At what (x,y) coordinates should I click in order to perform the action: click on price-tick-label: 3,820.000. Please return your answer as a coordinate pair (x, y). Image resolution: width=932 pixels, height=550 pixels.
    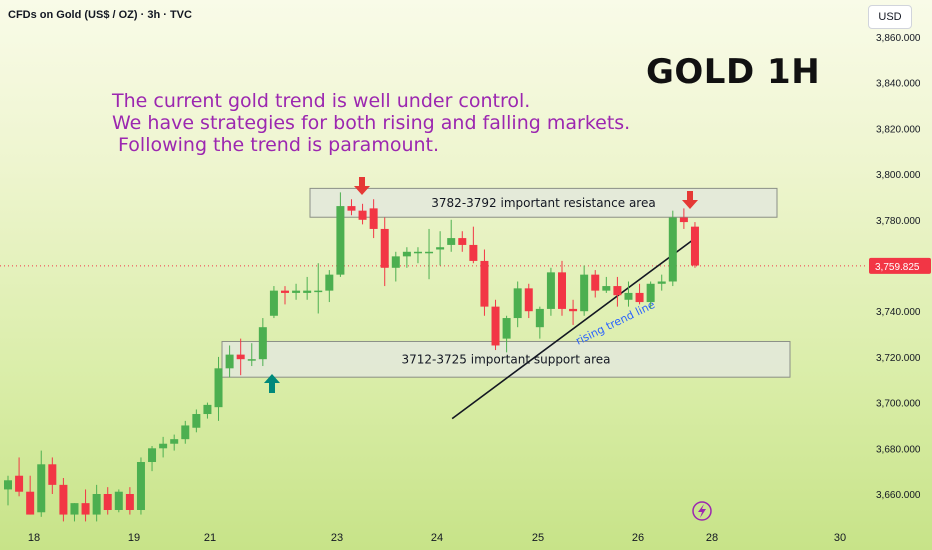
    Looking at the image, I should click on (898, 129).